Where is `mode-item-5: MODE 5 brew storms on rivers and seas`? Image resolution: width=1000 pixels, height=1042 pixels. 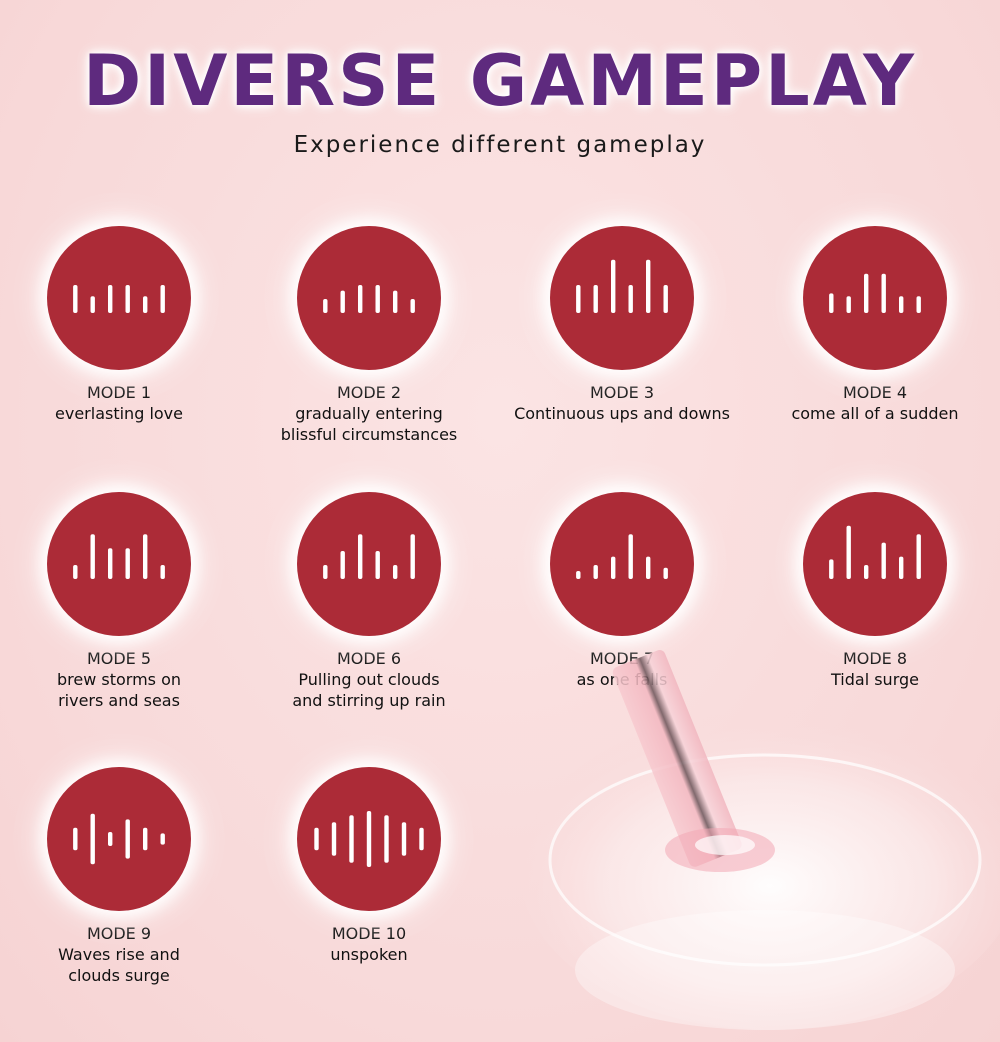
mode-item-5: MODE 5 brew storms on rivers and seas is located at coordinates (119, 601).